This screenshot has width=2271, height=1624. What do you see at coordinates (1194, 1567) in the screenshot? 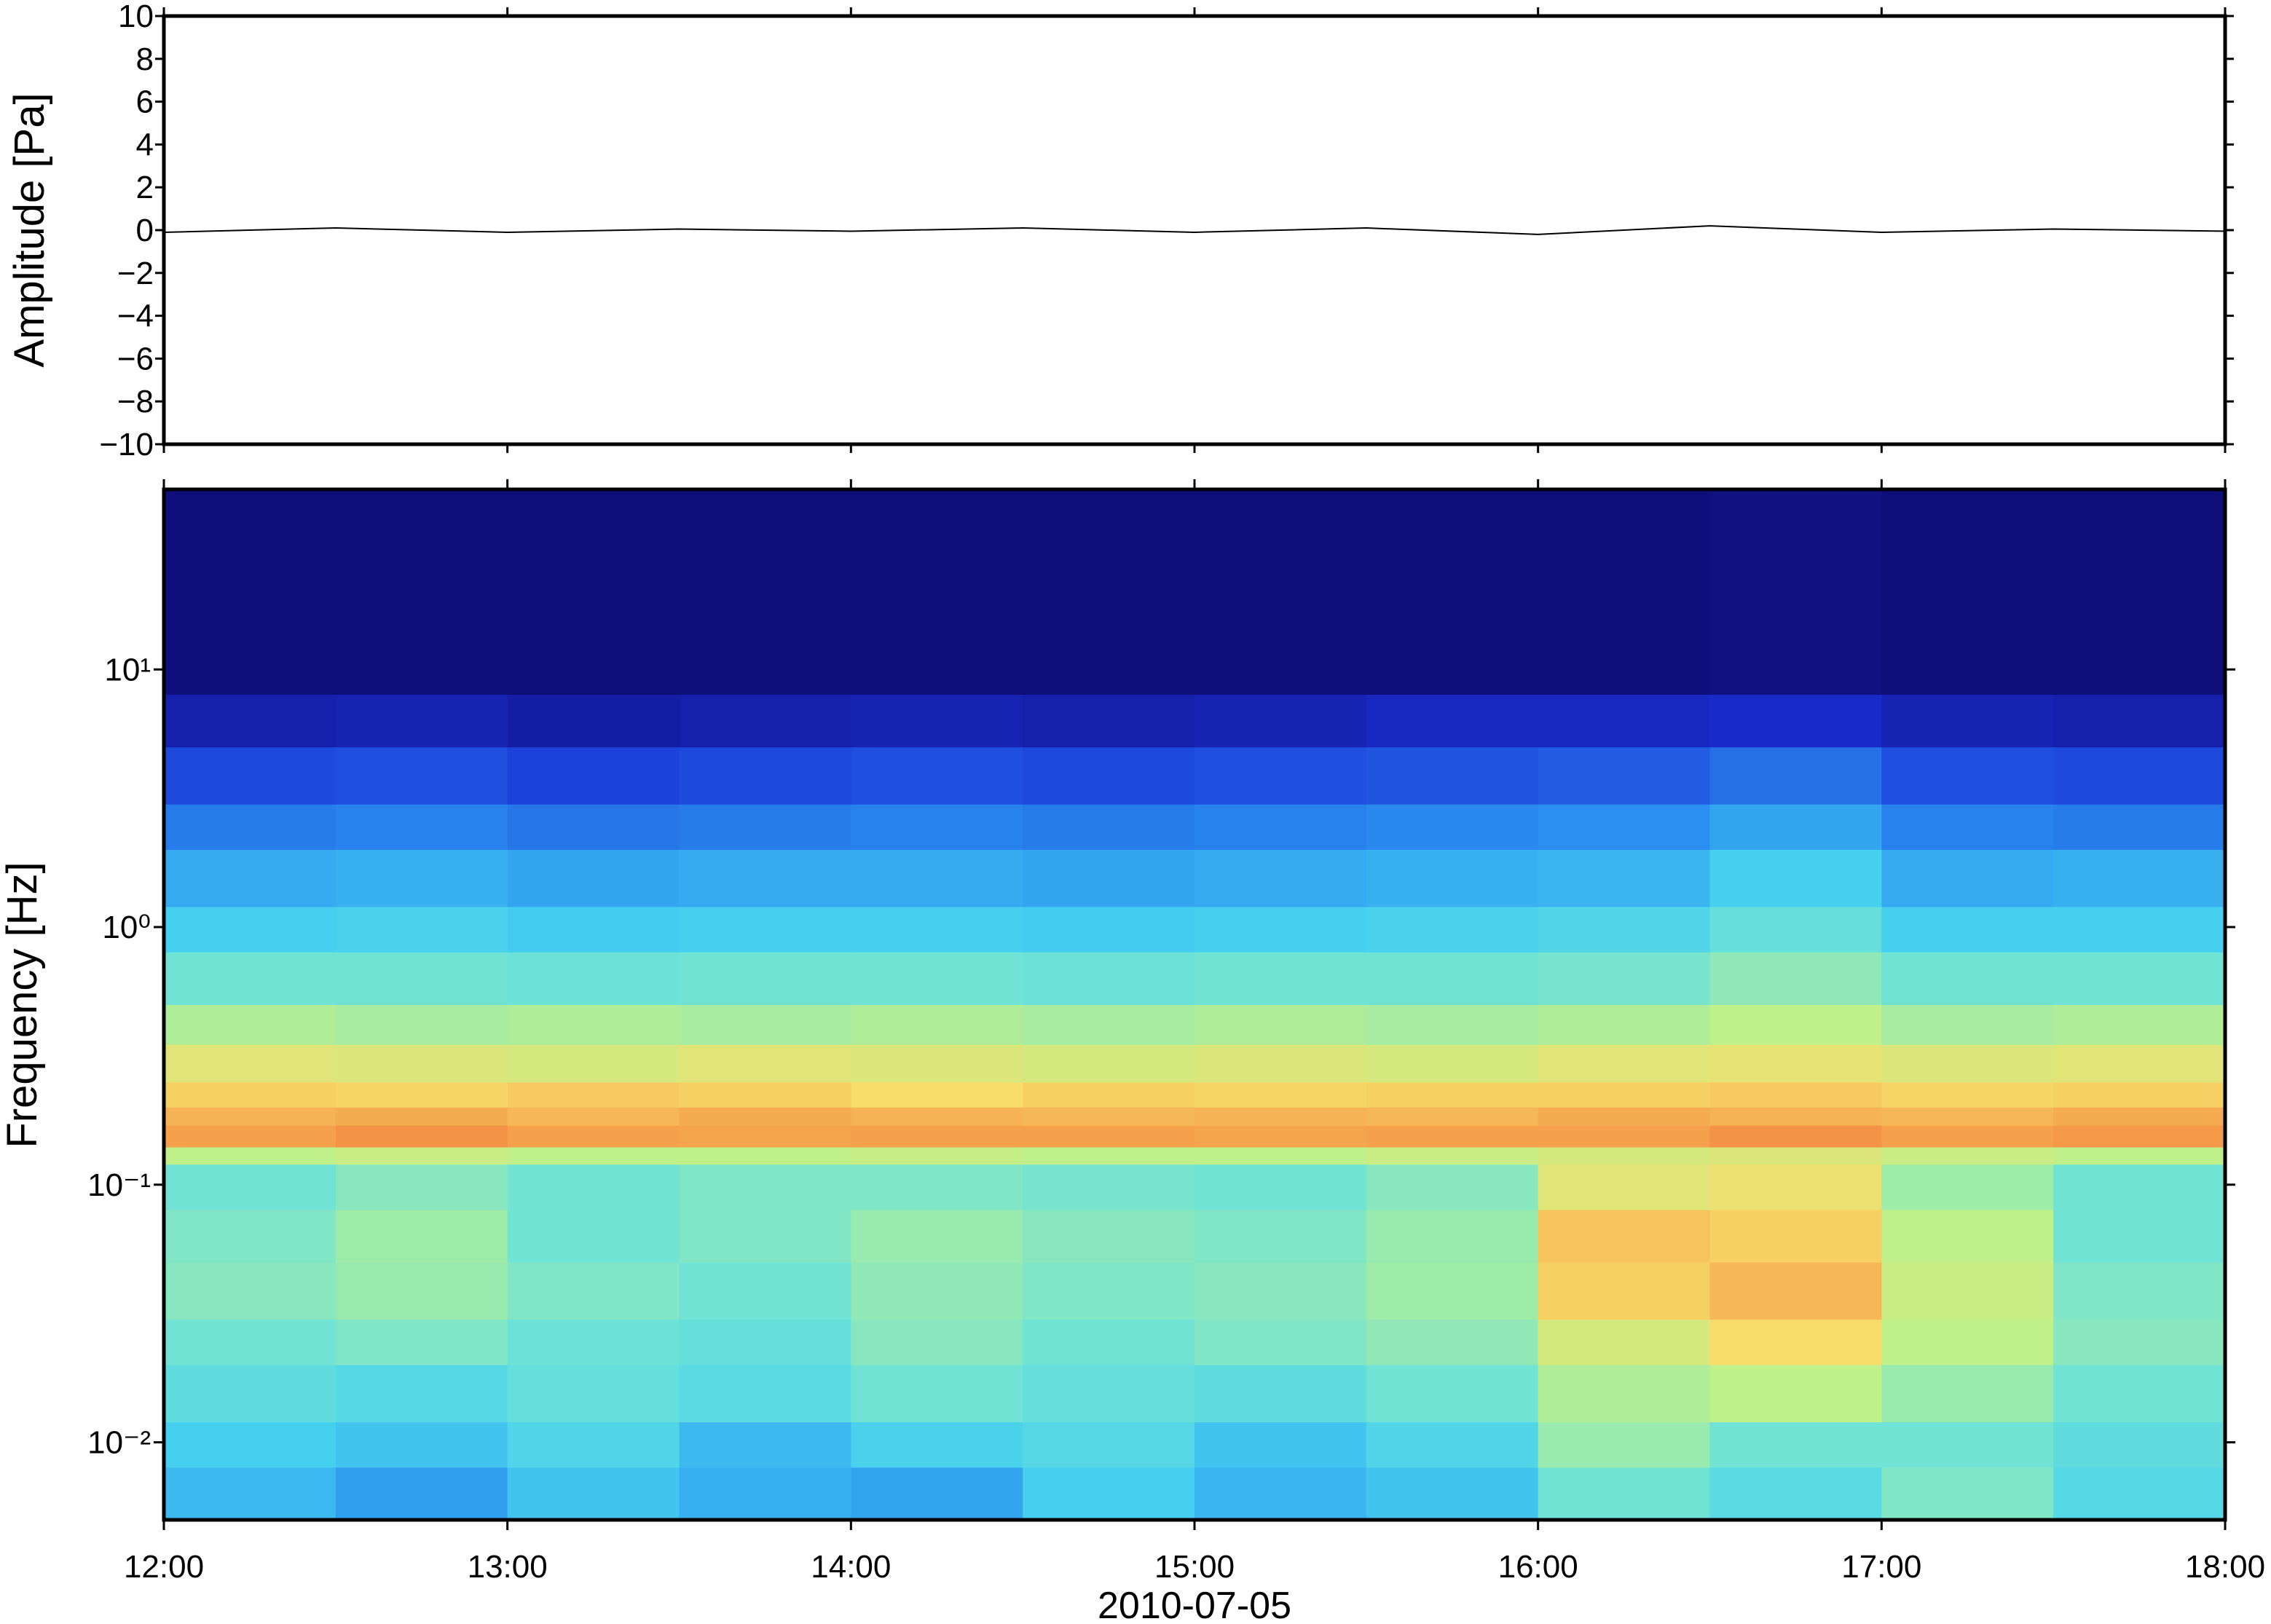
I see `x-tick-label: 15:00` at bounding box center [1194, 1567].